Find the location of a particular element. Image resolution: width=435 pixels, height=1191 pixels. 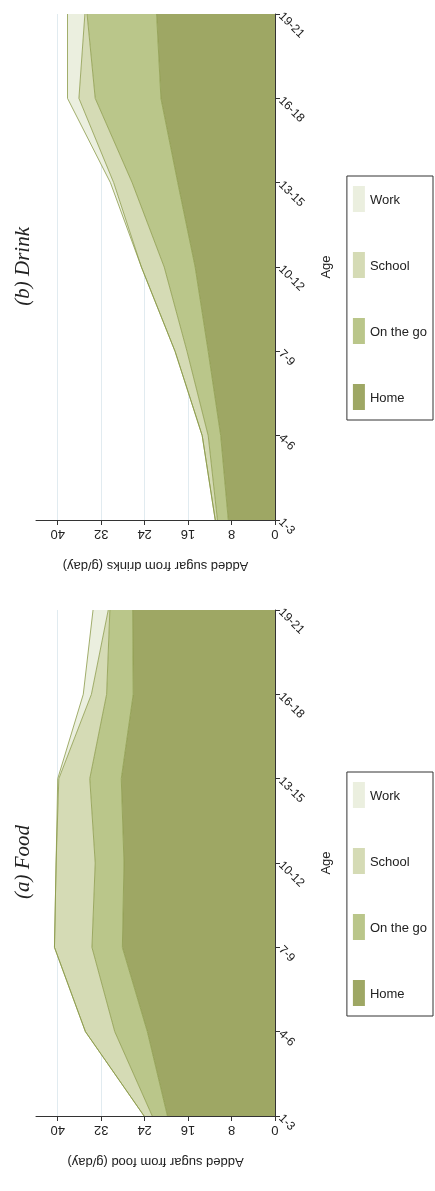

text: (b) Drink is located at coordinates (22, 266).